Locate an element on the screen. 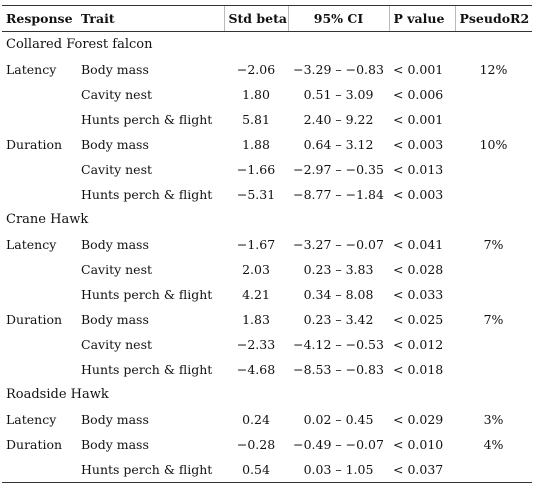 The image size is (536, 489). table-row: Cavity nest 2.03 0.23 – 3.83 < 0.028 is located at coordinates (267, 269).